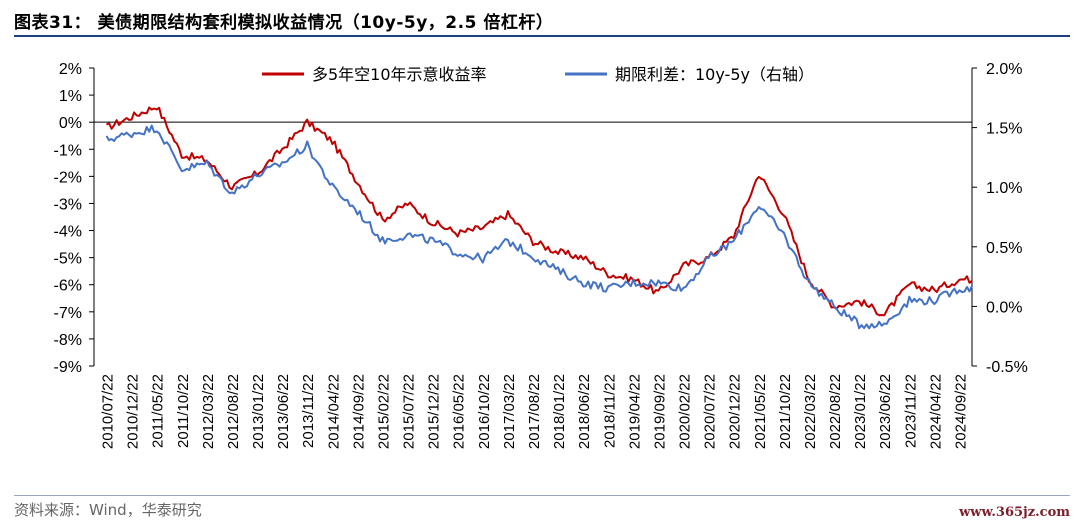 This screenshot has width=1080, height=527. I want to click on x-tick-label: 2023/01/22, so click(860, 411).